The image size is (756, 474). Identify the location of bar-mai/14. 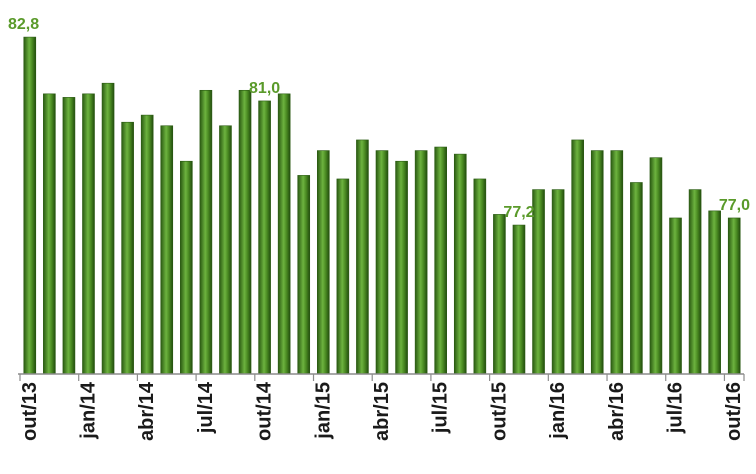
(167, 250).